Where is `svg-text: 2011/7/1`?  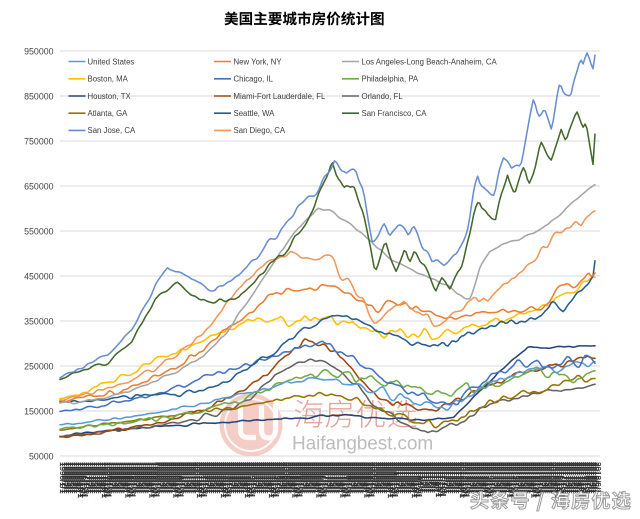
svg-text: 2011/7/1 is located at coordinates (432, 477).